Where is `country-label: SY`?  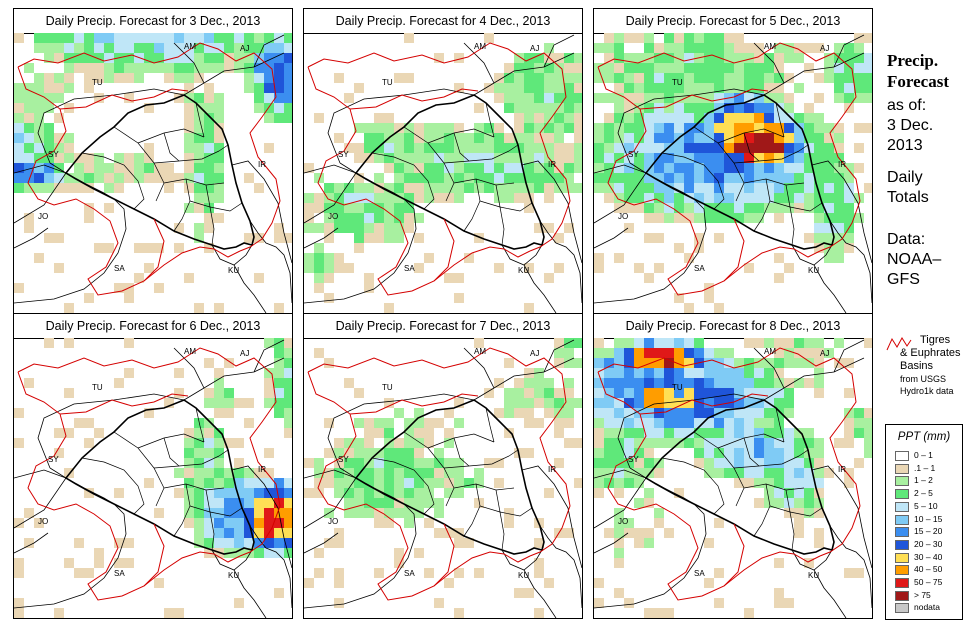 country-label: SY is located at coordinates (343, 154).